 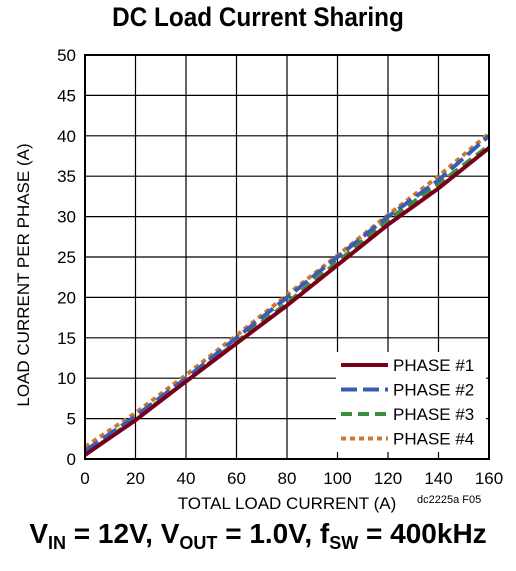 What do you see at coordinates (388, 478) in the screenshot?
I see `x-tick-label: 120` at bounding box center [388, 478].